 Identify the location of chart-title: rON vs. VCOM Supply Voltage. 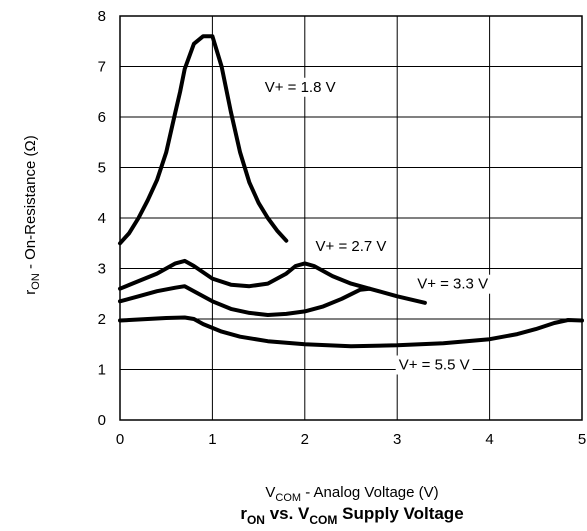
(351, 515).